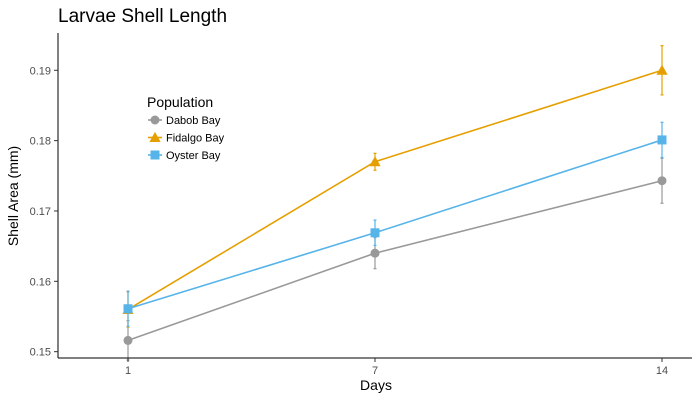 The height and width of the screenshot is (400, 700). I want to click on chart-title: Larvae Shell Length, so click(142, 16).